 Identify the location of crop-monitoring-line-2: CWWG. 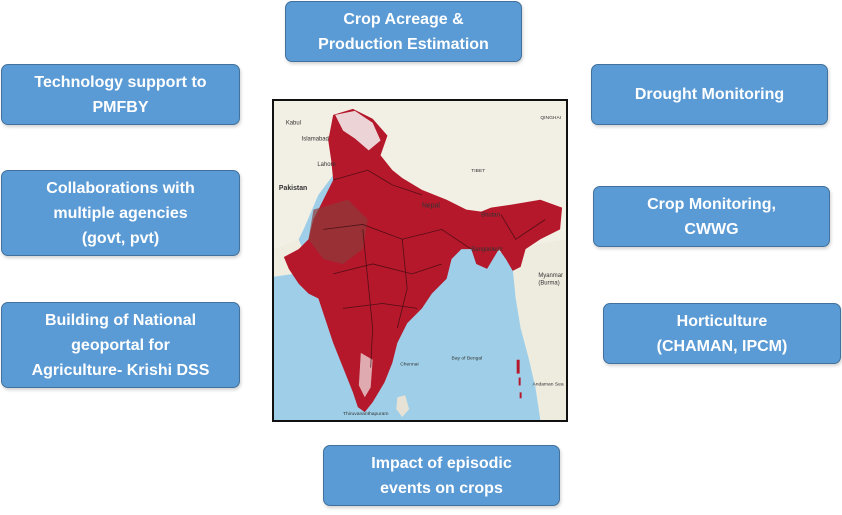
(711, 229).